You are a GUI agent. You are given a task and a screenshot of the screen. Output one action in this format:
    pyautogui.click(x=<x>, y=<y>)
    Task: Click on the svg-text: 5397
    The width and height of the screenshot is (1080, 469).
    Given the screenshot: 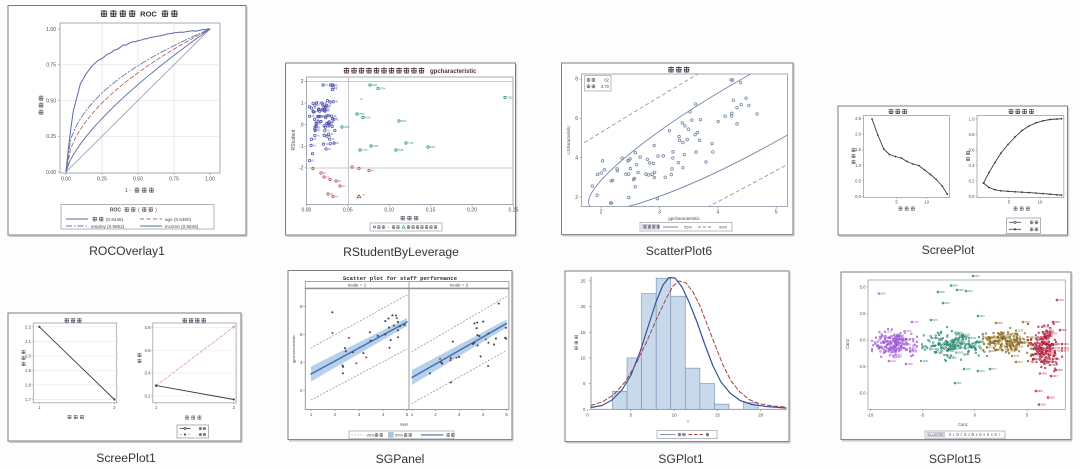 What is the action you would take?
    pyautogui.click(x=1047, y=342)
    